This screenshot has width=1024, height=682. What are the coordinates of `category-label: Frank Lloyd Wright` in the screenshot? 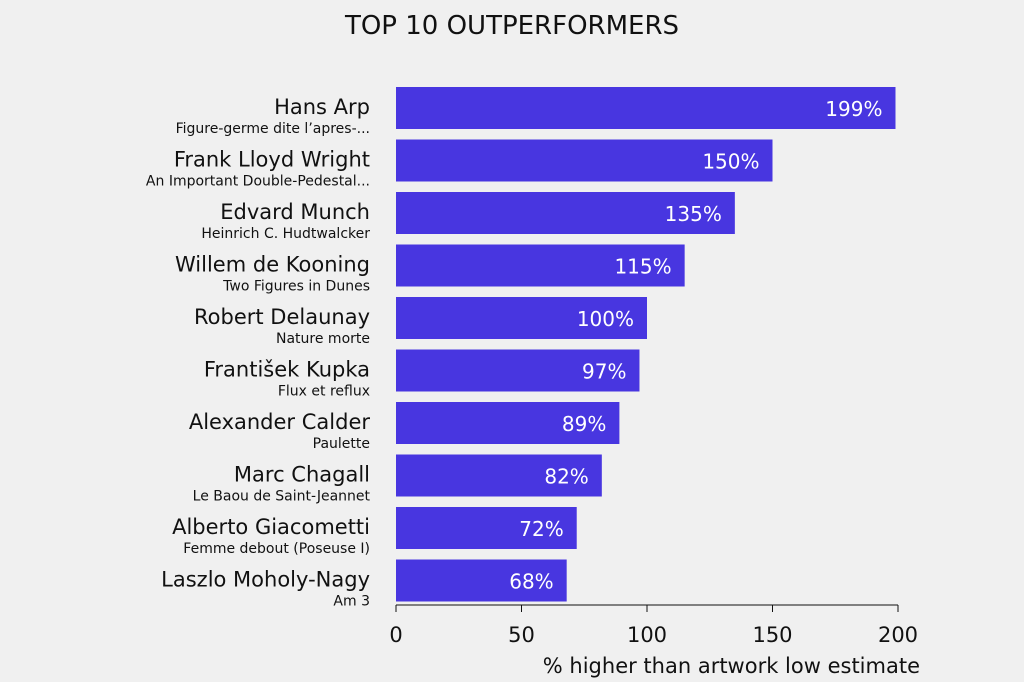 It's located at (272, 160).